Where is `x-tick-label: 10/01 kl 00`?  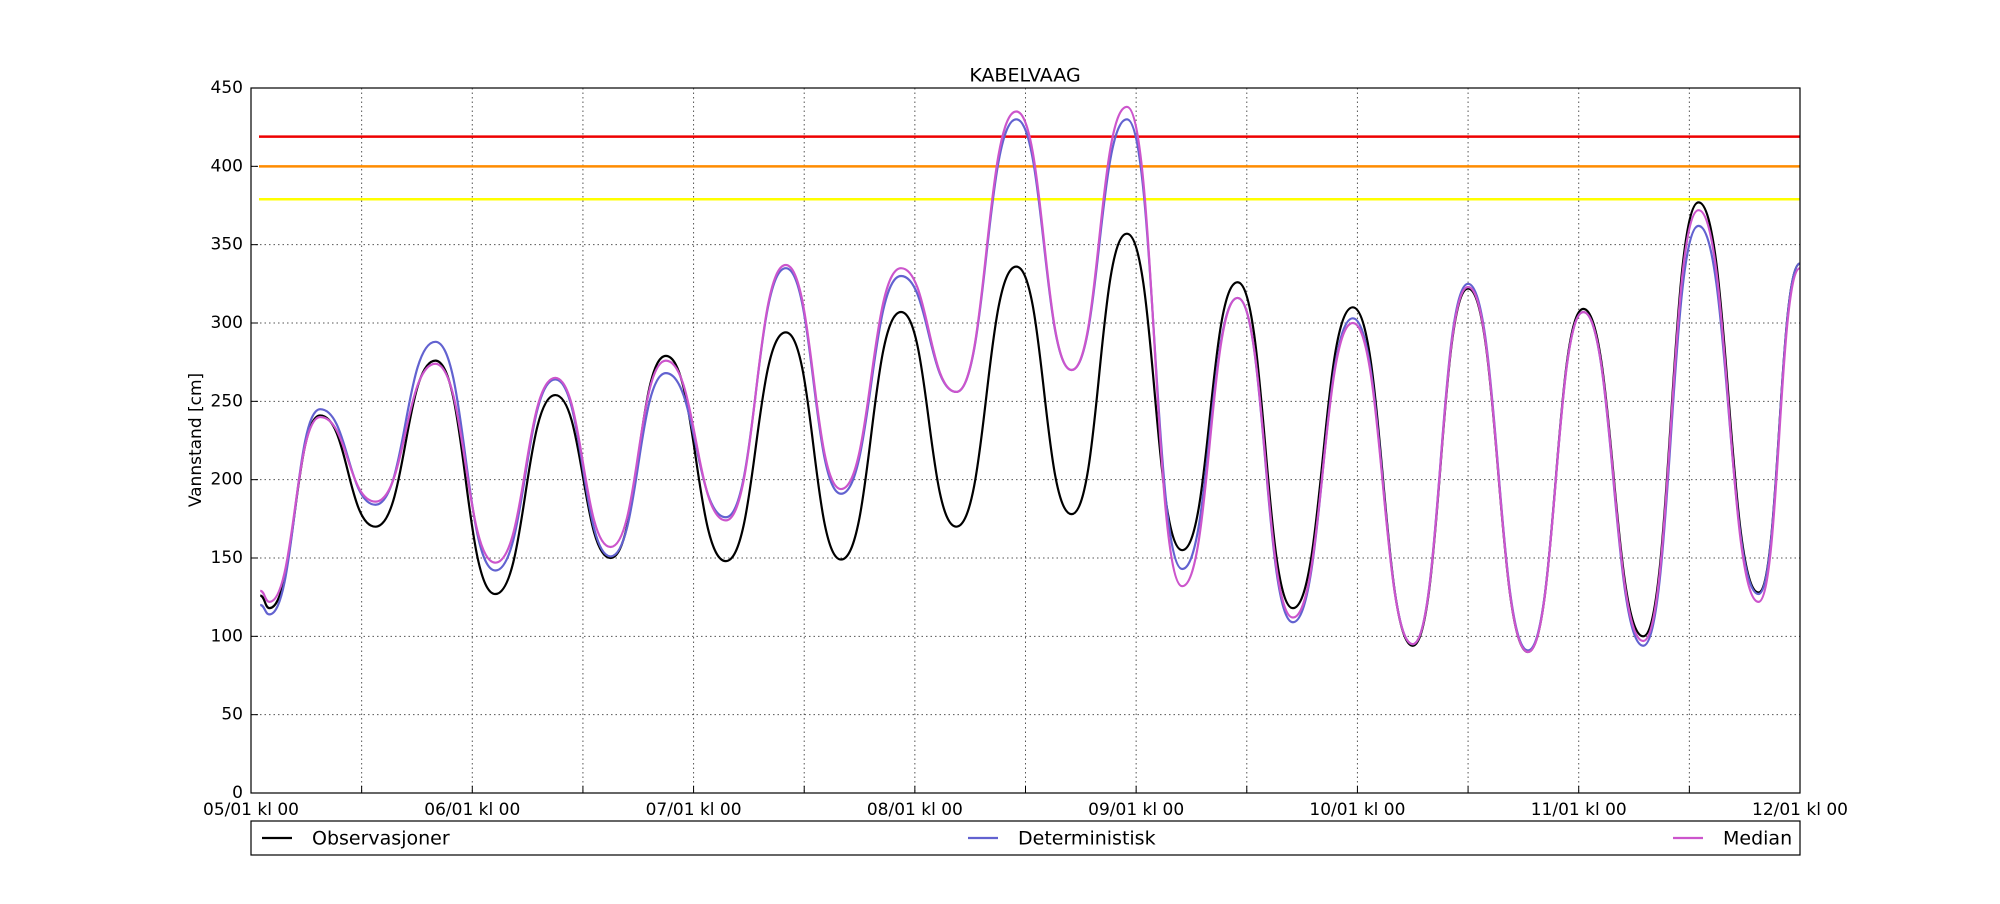
x-tick-label: 10/01 kl 00 is located at coordinates (1357, 810).